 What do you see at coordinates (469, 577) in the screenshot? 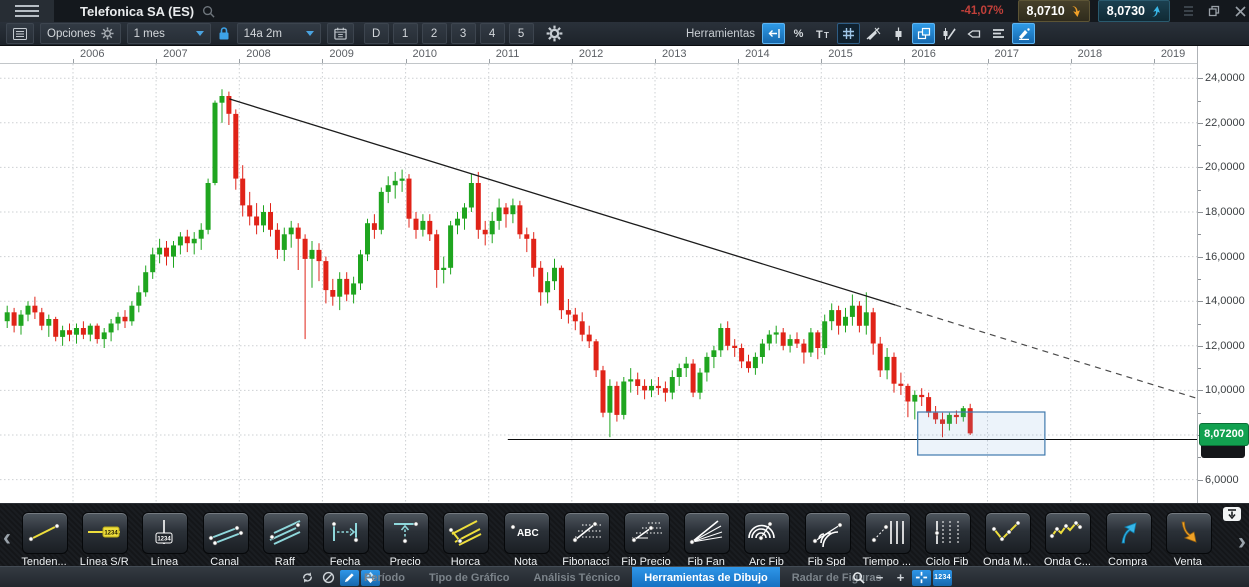
I see `tab-tipo-de-gr-fico: Tipo de Gráfico` at bounding box center [469, 577].